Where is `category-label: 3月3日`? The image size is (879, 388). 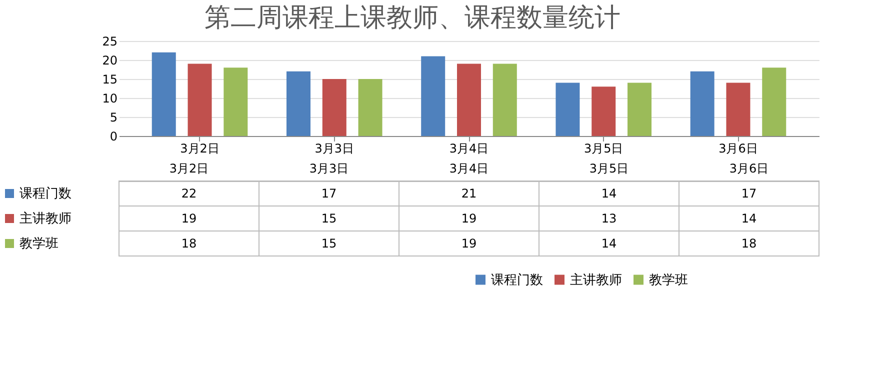
category-label: 3月3日 is located at coordinates (329, 169).